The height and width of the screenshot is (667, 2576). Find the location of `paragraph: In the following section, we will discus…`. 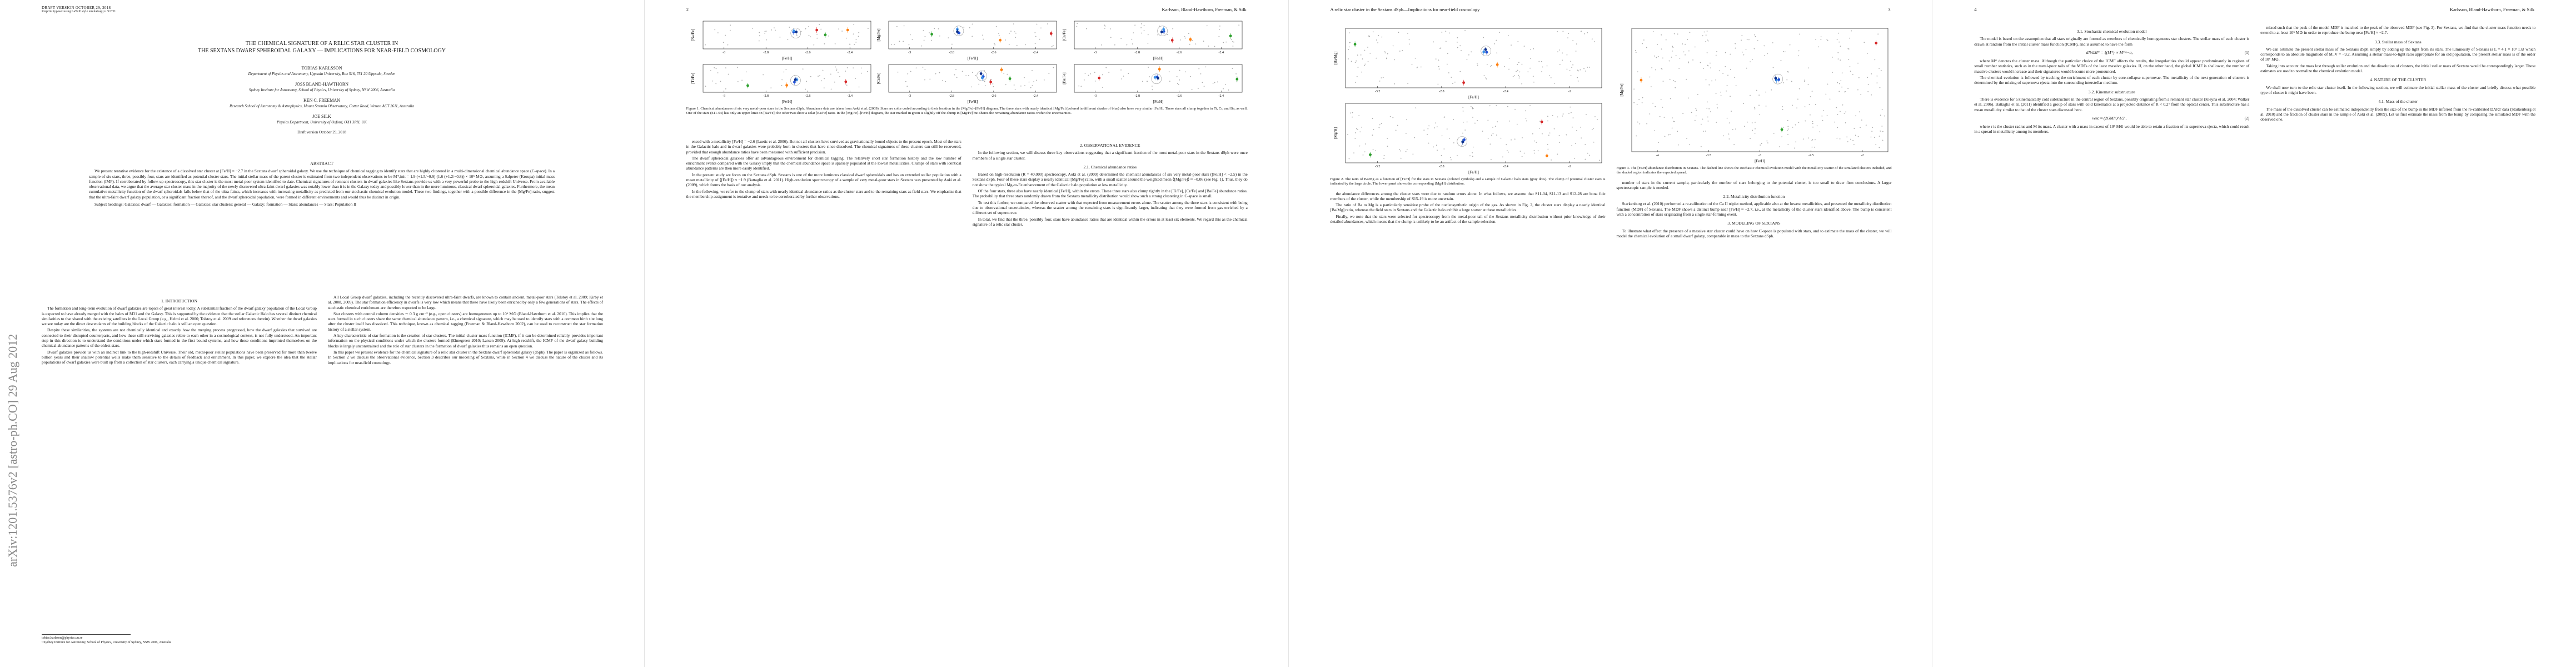

paragraph: In the following section, we will discus… is located at coordinates (1110, 155).